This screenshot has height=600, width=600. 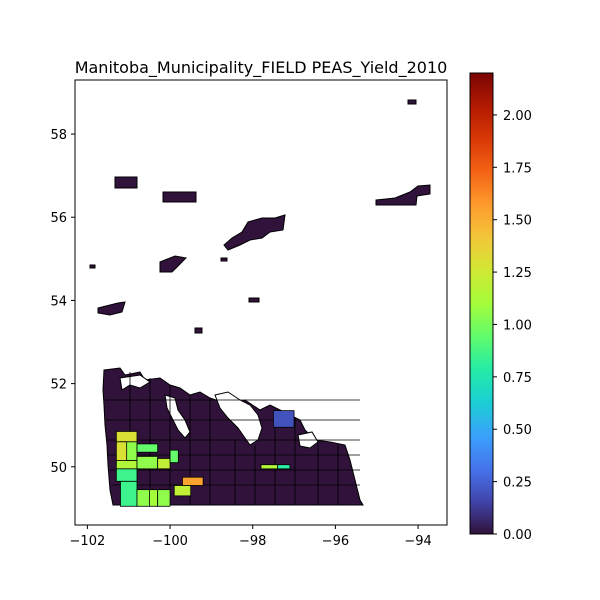 What do you see at coordinates (517, 221) in the screenshot?
I see `colorbar-tick-label: 1.50` at bounding box center [517, 221].